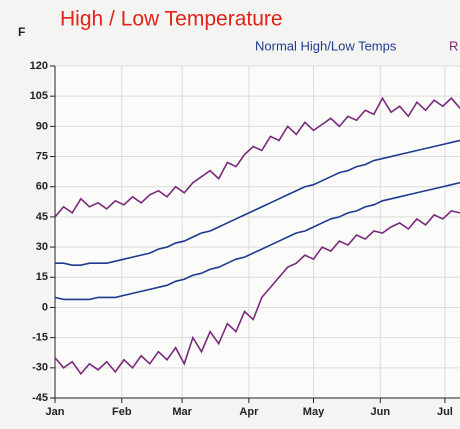 Image resolution: width=460 pixels, height=429 pixels. Describe the element at coordinates (249, 412) in the screenshot. I see `x-tick-label: Apr` at that location.